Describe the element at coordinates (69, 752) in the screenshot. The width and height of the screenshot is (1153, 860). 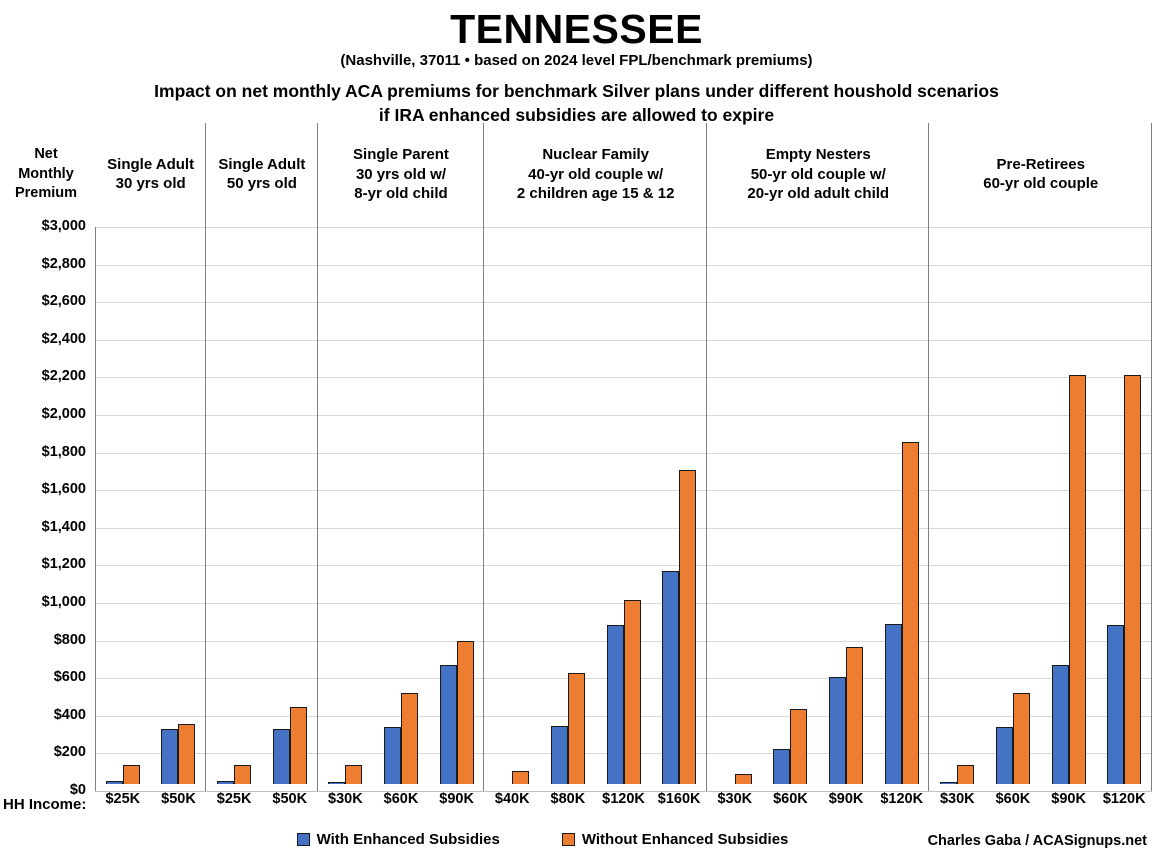
I see `y-tick-label: $200` at that location.